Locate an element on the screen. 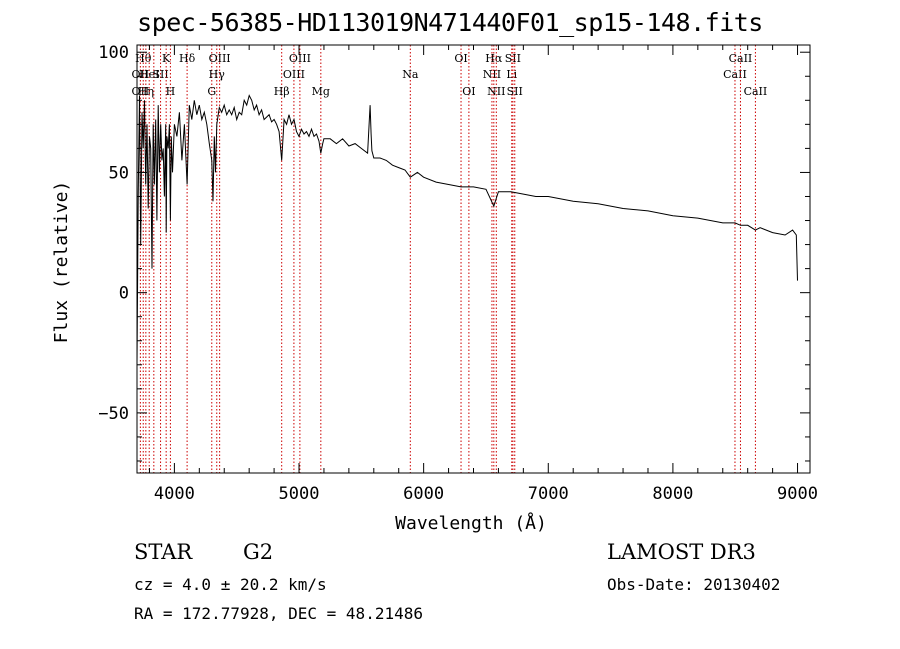  line-label: HeI is located at coordinates (149, 74).